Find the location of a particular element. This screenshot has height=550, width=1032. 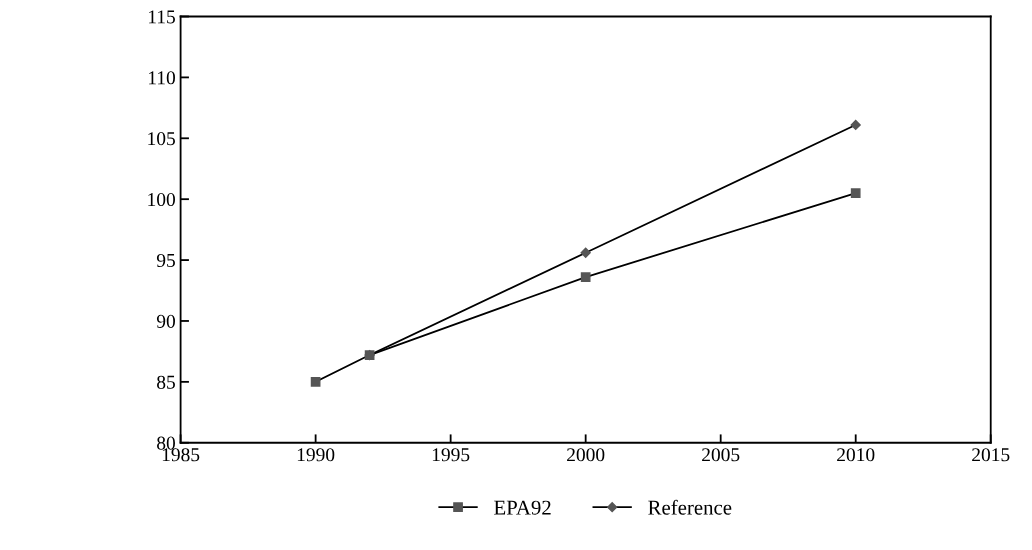

x-tick-label: 2000 is located at coordinates (586, 455).